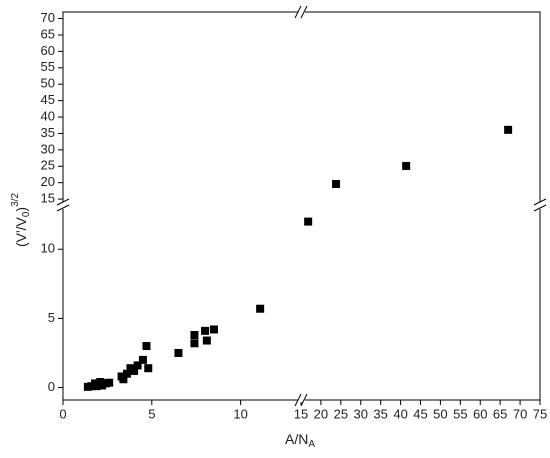 The image size is (550, 458). Describe the element at coordinates (51, 317) in the screenshot. I see `y-tick-label: 5` at that location.